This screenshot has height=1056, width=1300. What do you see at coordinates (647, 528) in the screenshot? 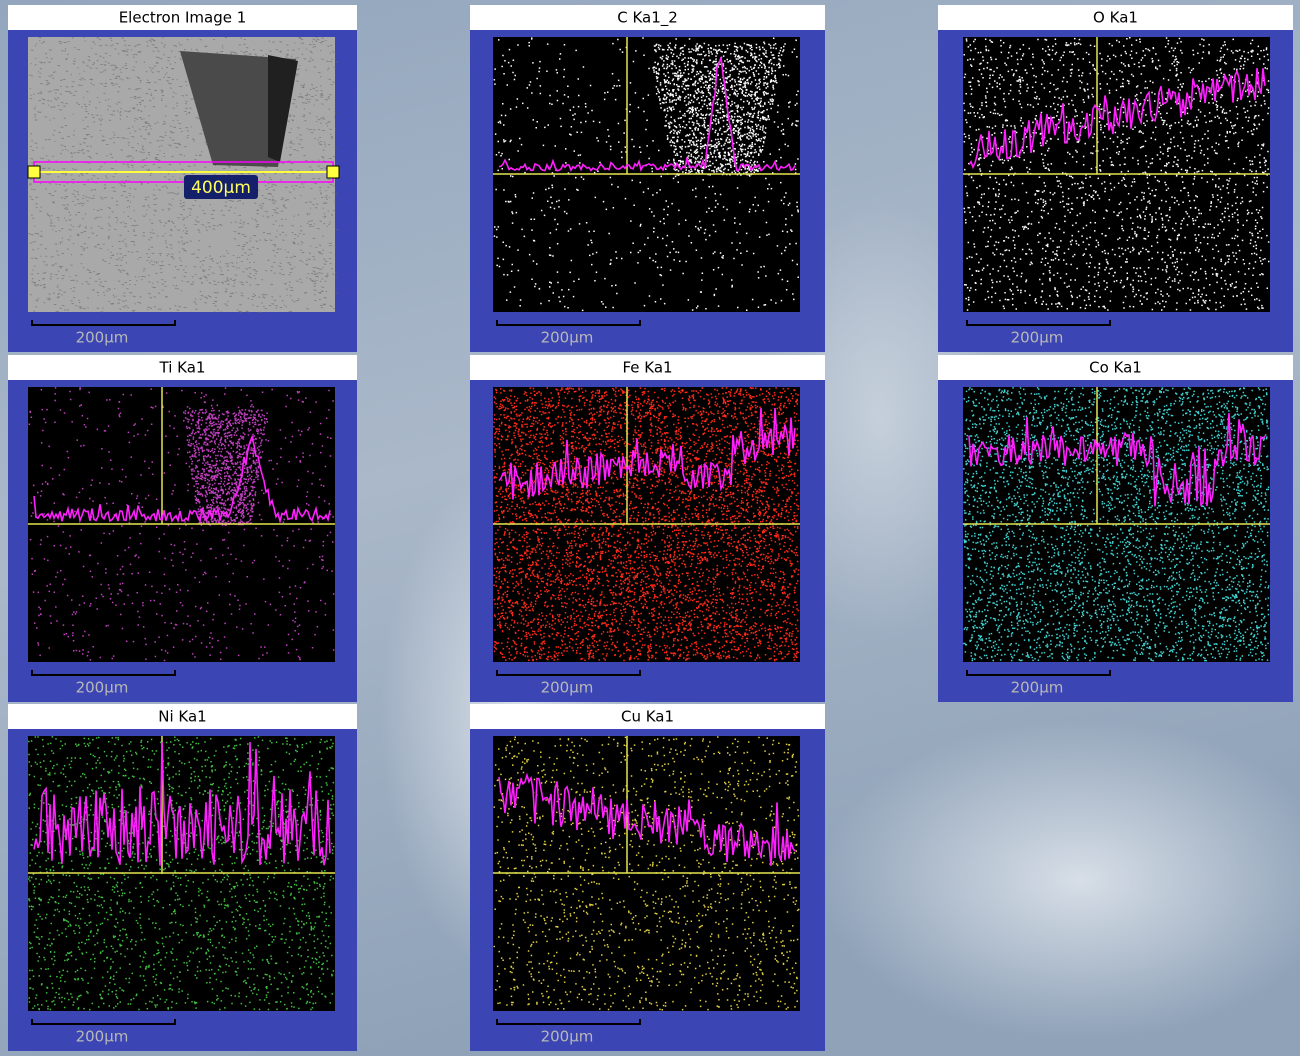
I see `map-window: Fe Ka1 200µm` at bounding box center [647, 528].